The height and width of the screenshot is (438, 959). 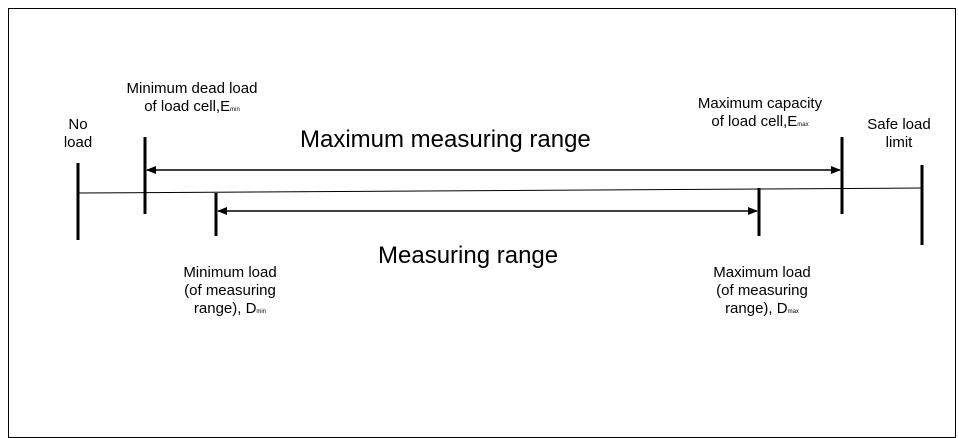 I want to click on baseline, so click(x=500, y=190).